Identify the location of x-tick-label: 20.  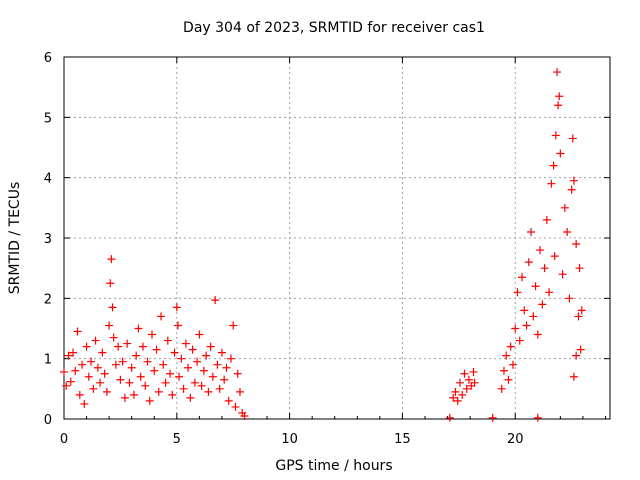
(515, 439).